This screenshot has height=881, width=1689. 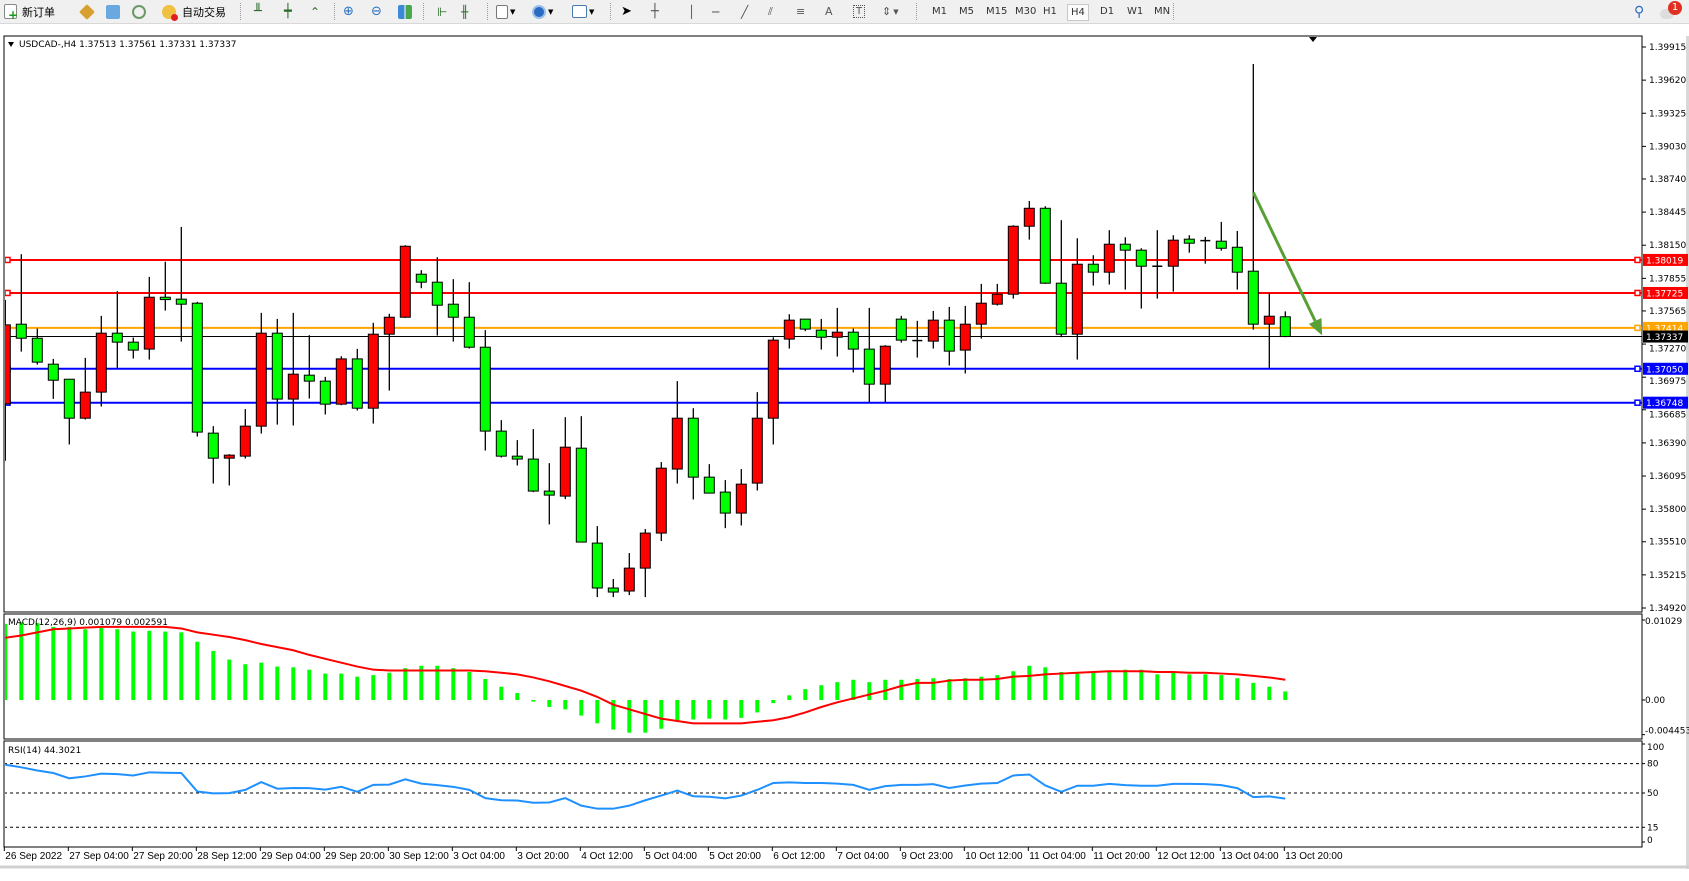 I want to click on vertical-line-button: │, so click(x=691, y=11).